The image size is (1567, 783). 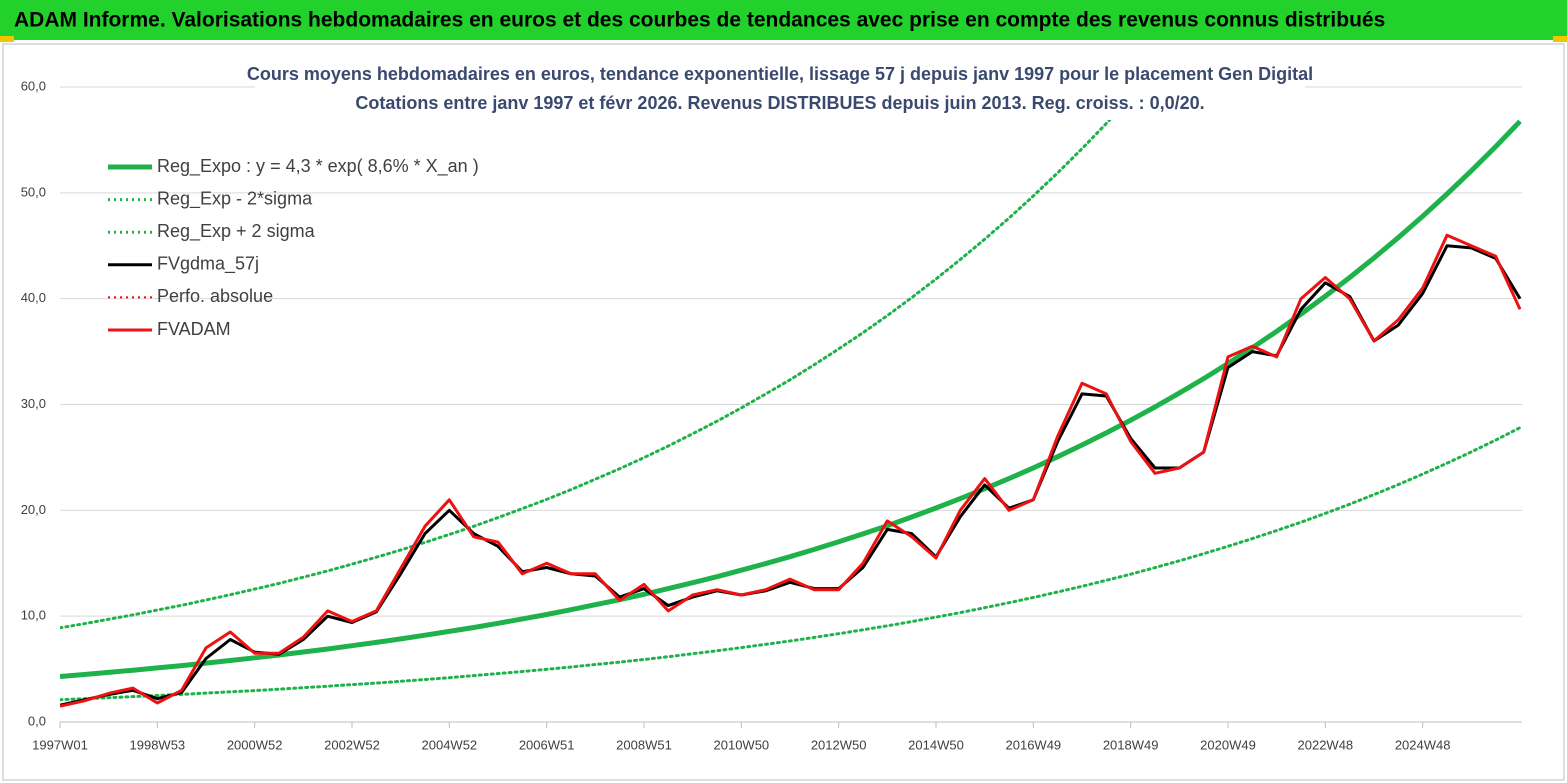 I want to click on y-tick-label: 0,0, so click(x=37, y=720).